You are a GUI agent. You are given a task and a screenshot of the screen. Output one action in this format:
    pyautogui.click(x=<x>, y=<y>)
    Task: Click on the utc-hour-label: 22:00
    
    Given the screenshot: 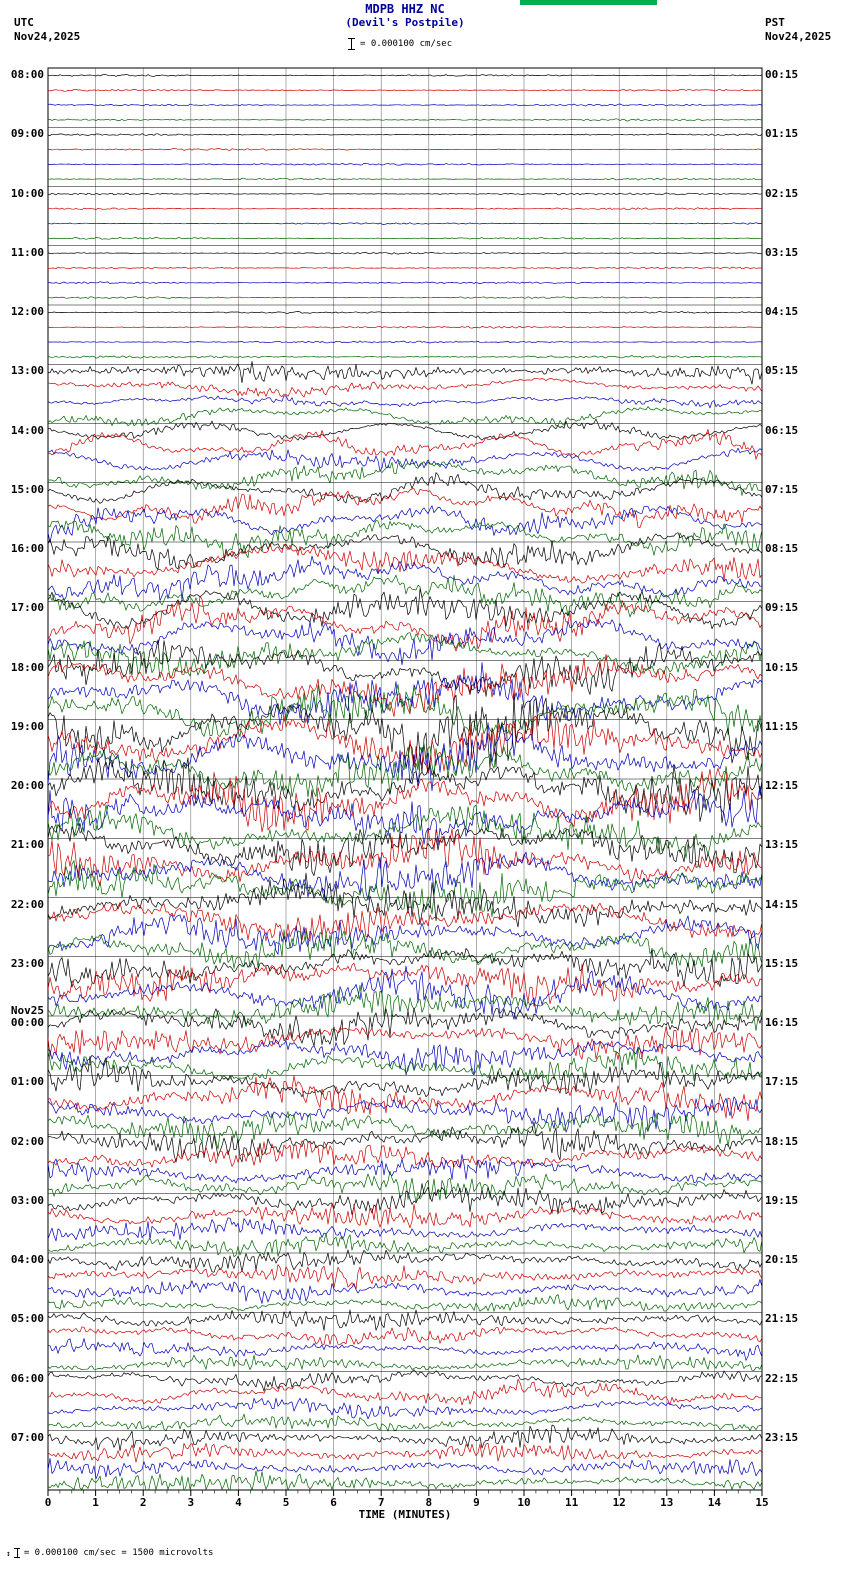 What is the action you would take?
    pyautogui.click(x=27, y=904)
    